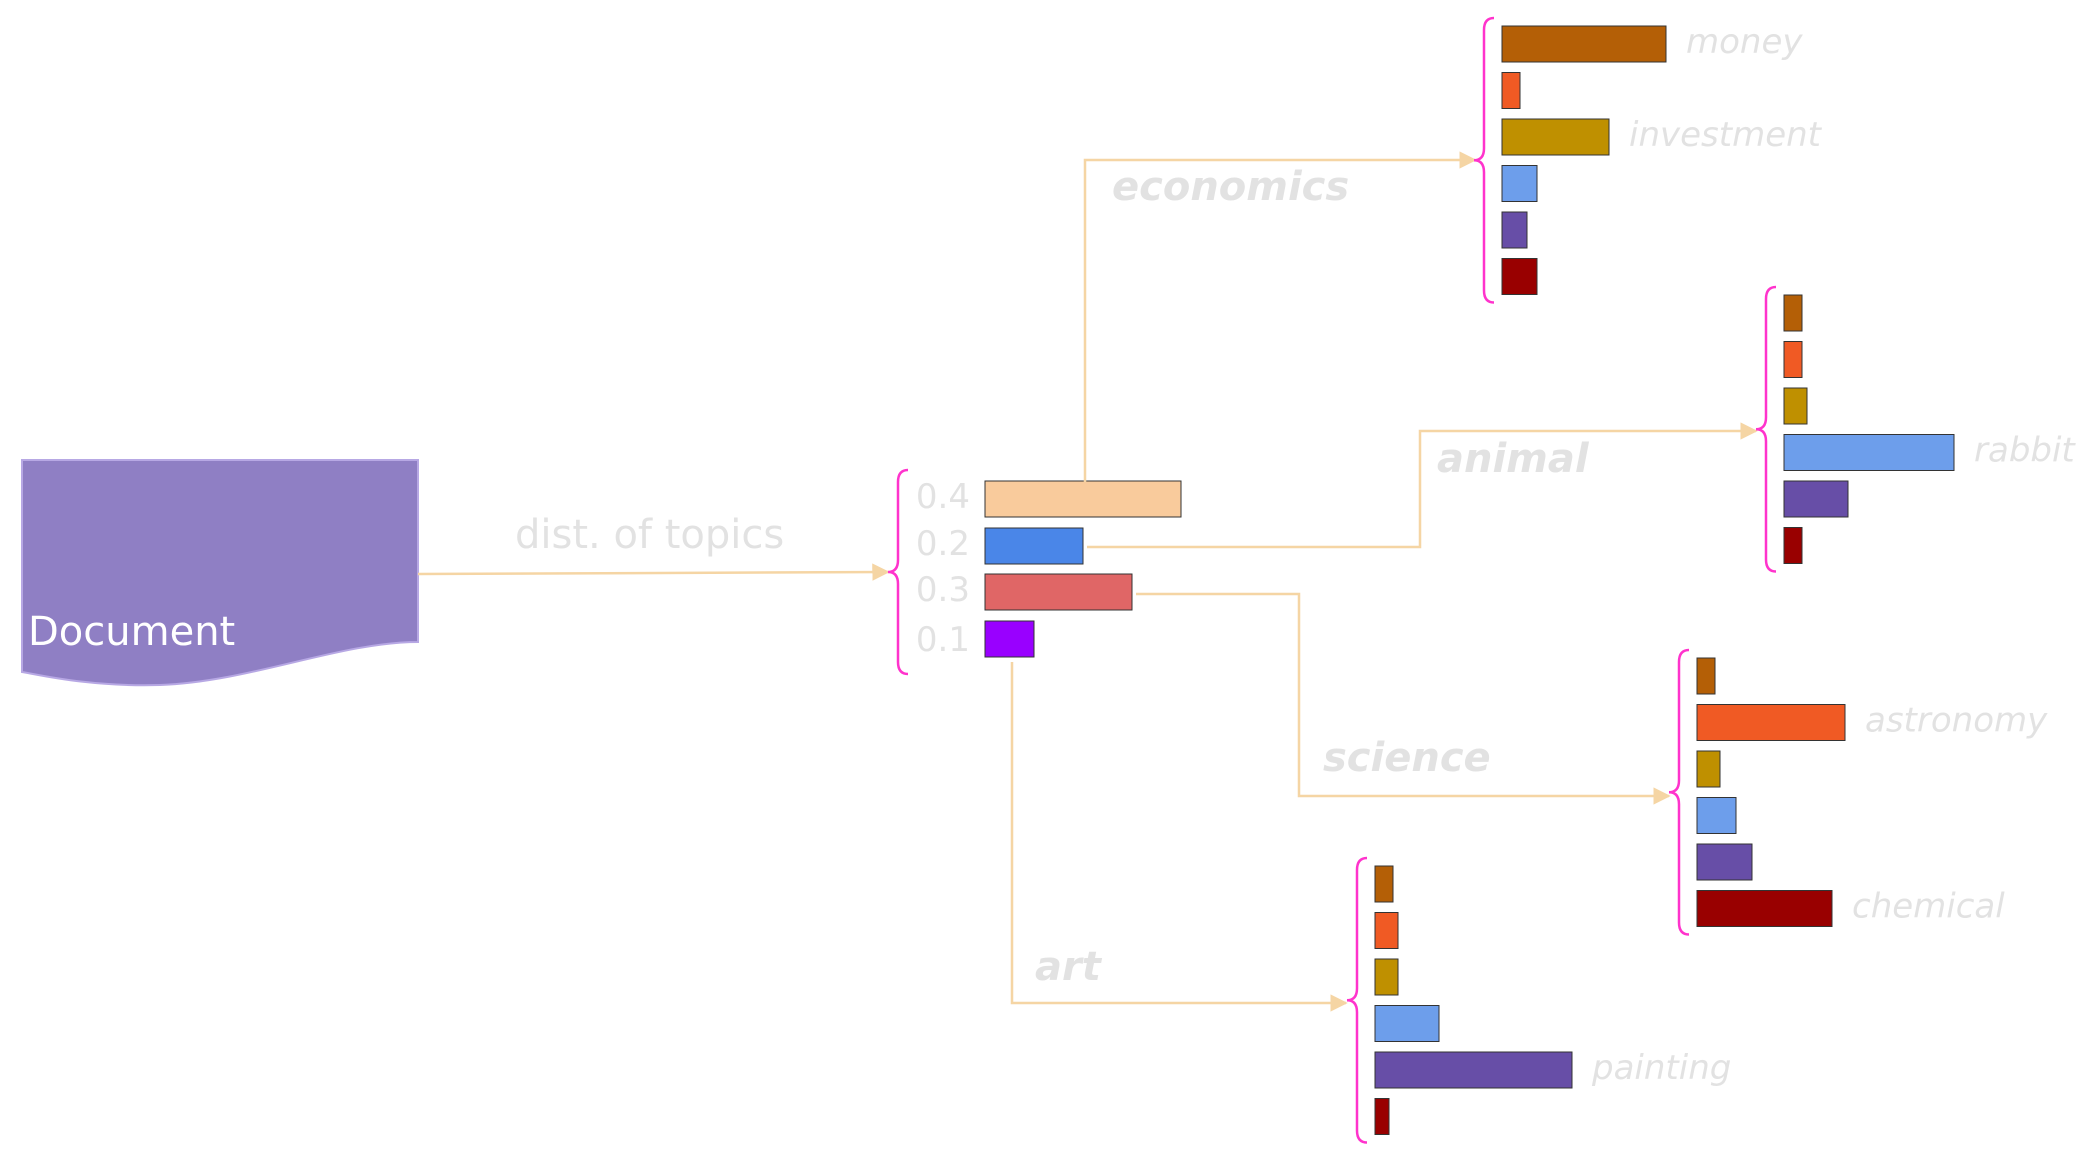  I want to click on topic-distribution: 0.4 0.2 0.3 0.1, so click(1034, 572).